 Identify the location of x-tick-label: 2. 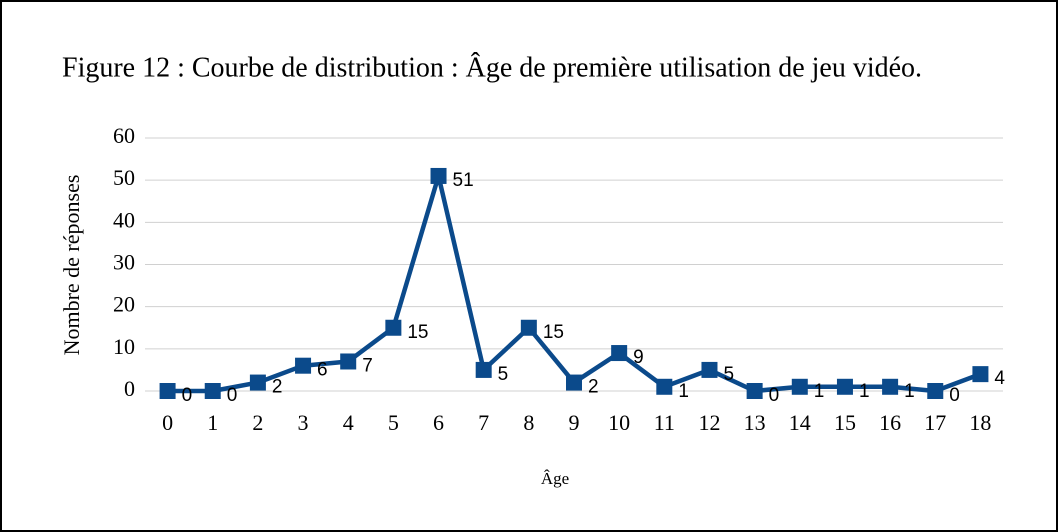
(257, 422).